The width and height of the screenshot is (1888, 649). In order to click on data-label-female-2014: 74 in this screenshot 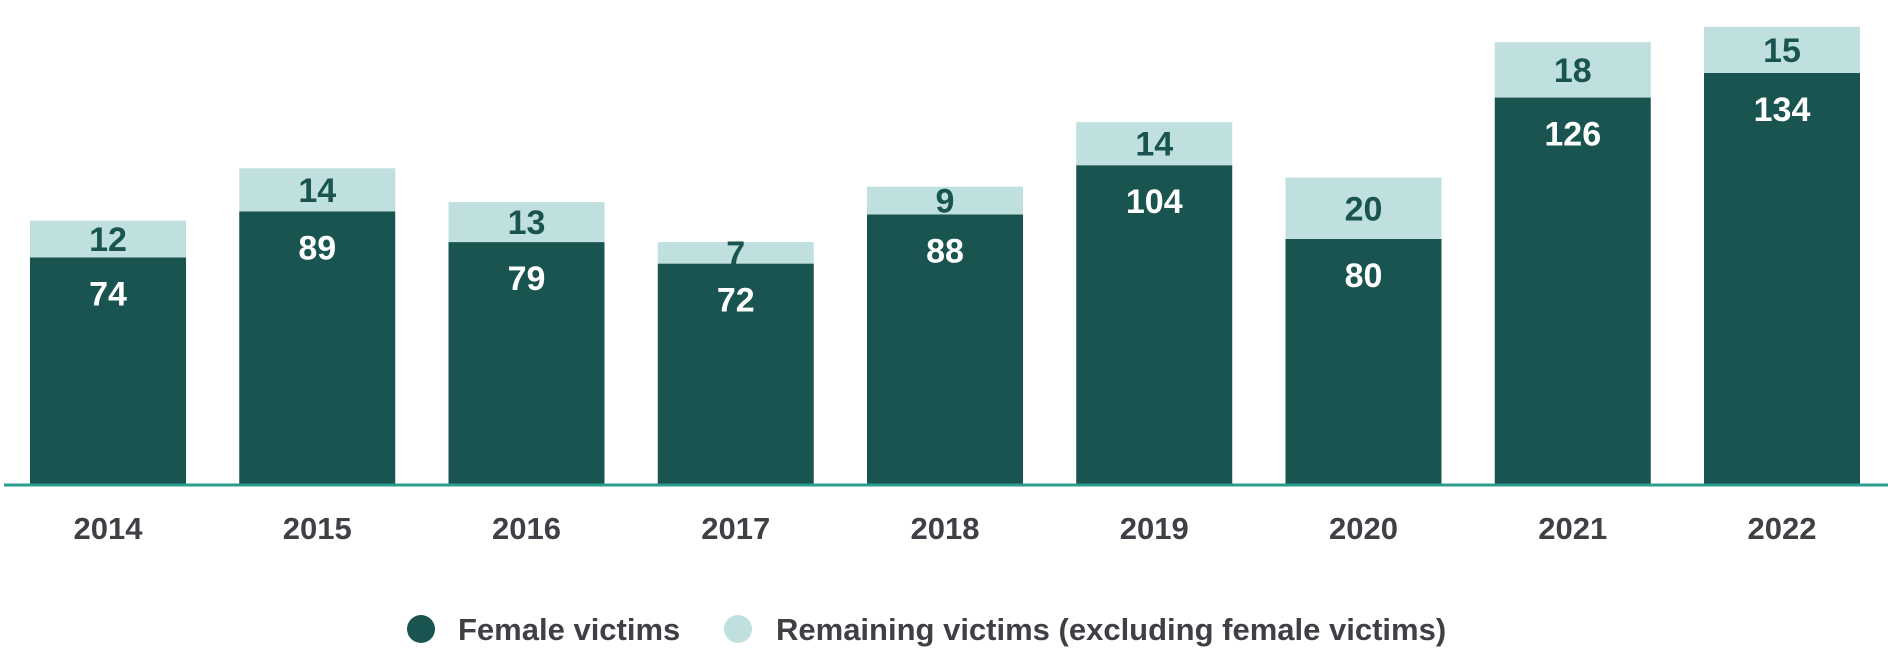, I will do `click(108, 294)`.